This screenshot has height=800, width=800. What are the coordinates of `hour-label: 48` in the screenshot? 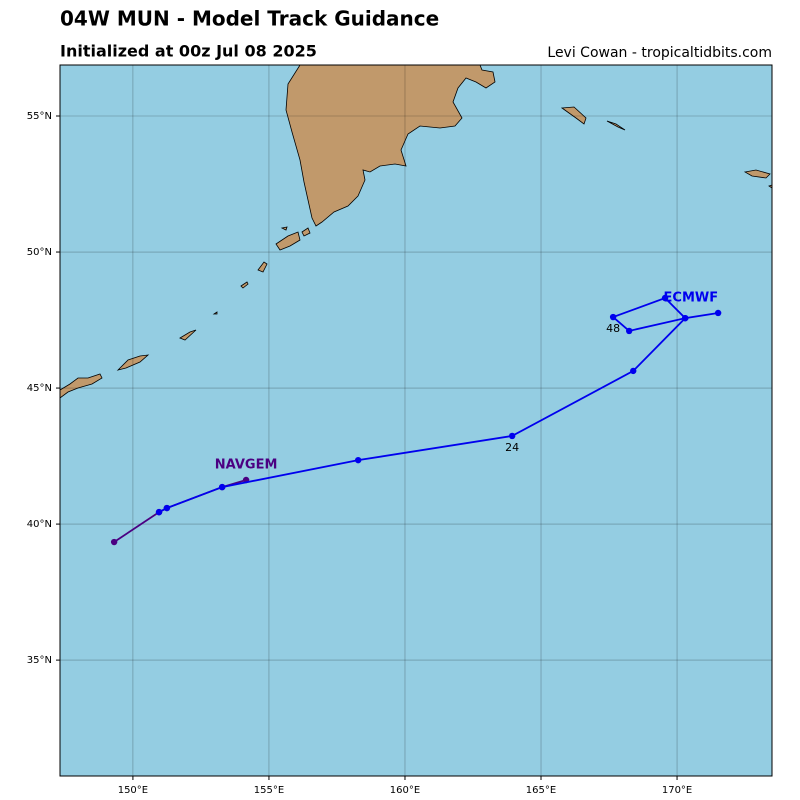 It's located at (613, 328).